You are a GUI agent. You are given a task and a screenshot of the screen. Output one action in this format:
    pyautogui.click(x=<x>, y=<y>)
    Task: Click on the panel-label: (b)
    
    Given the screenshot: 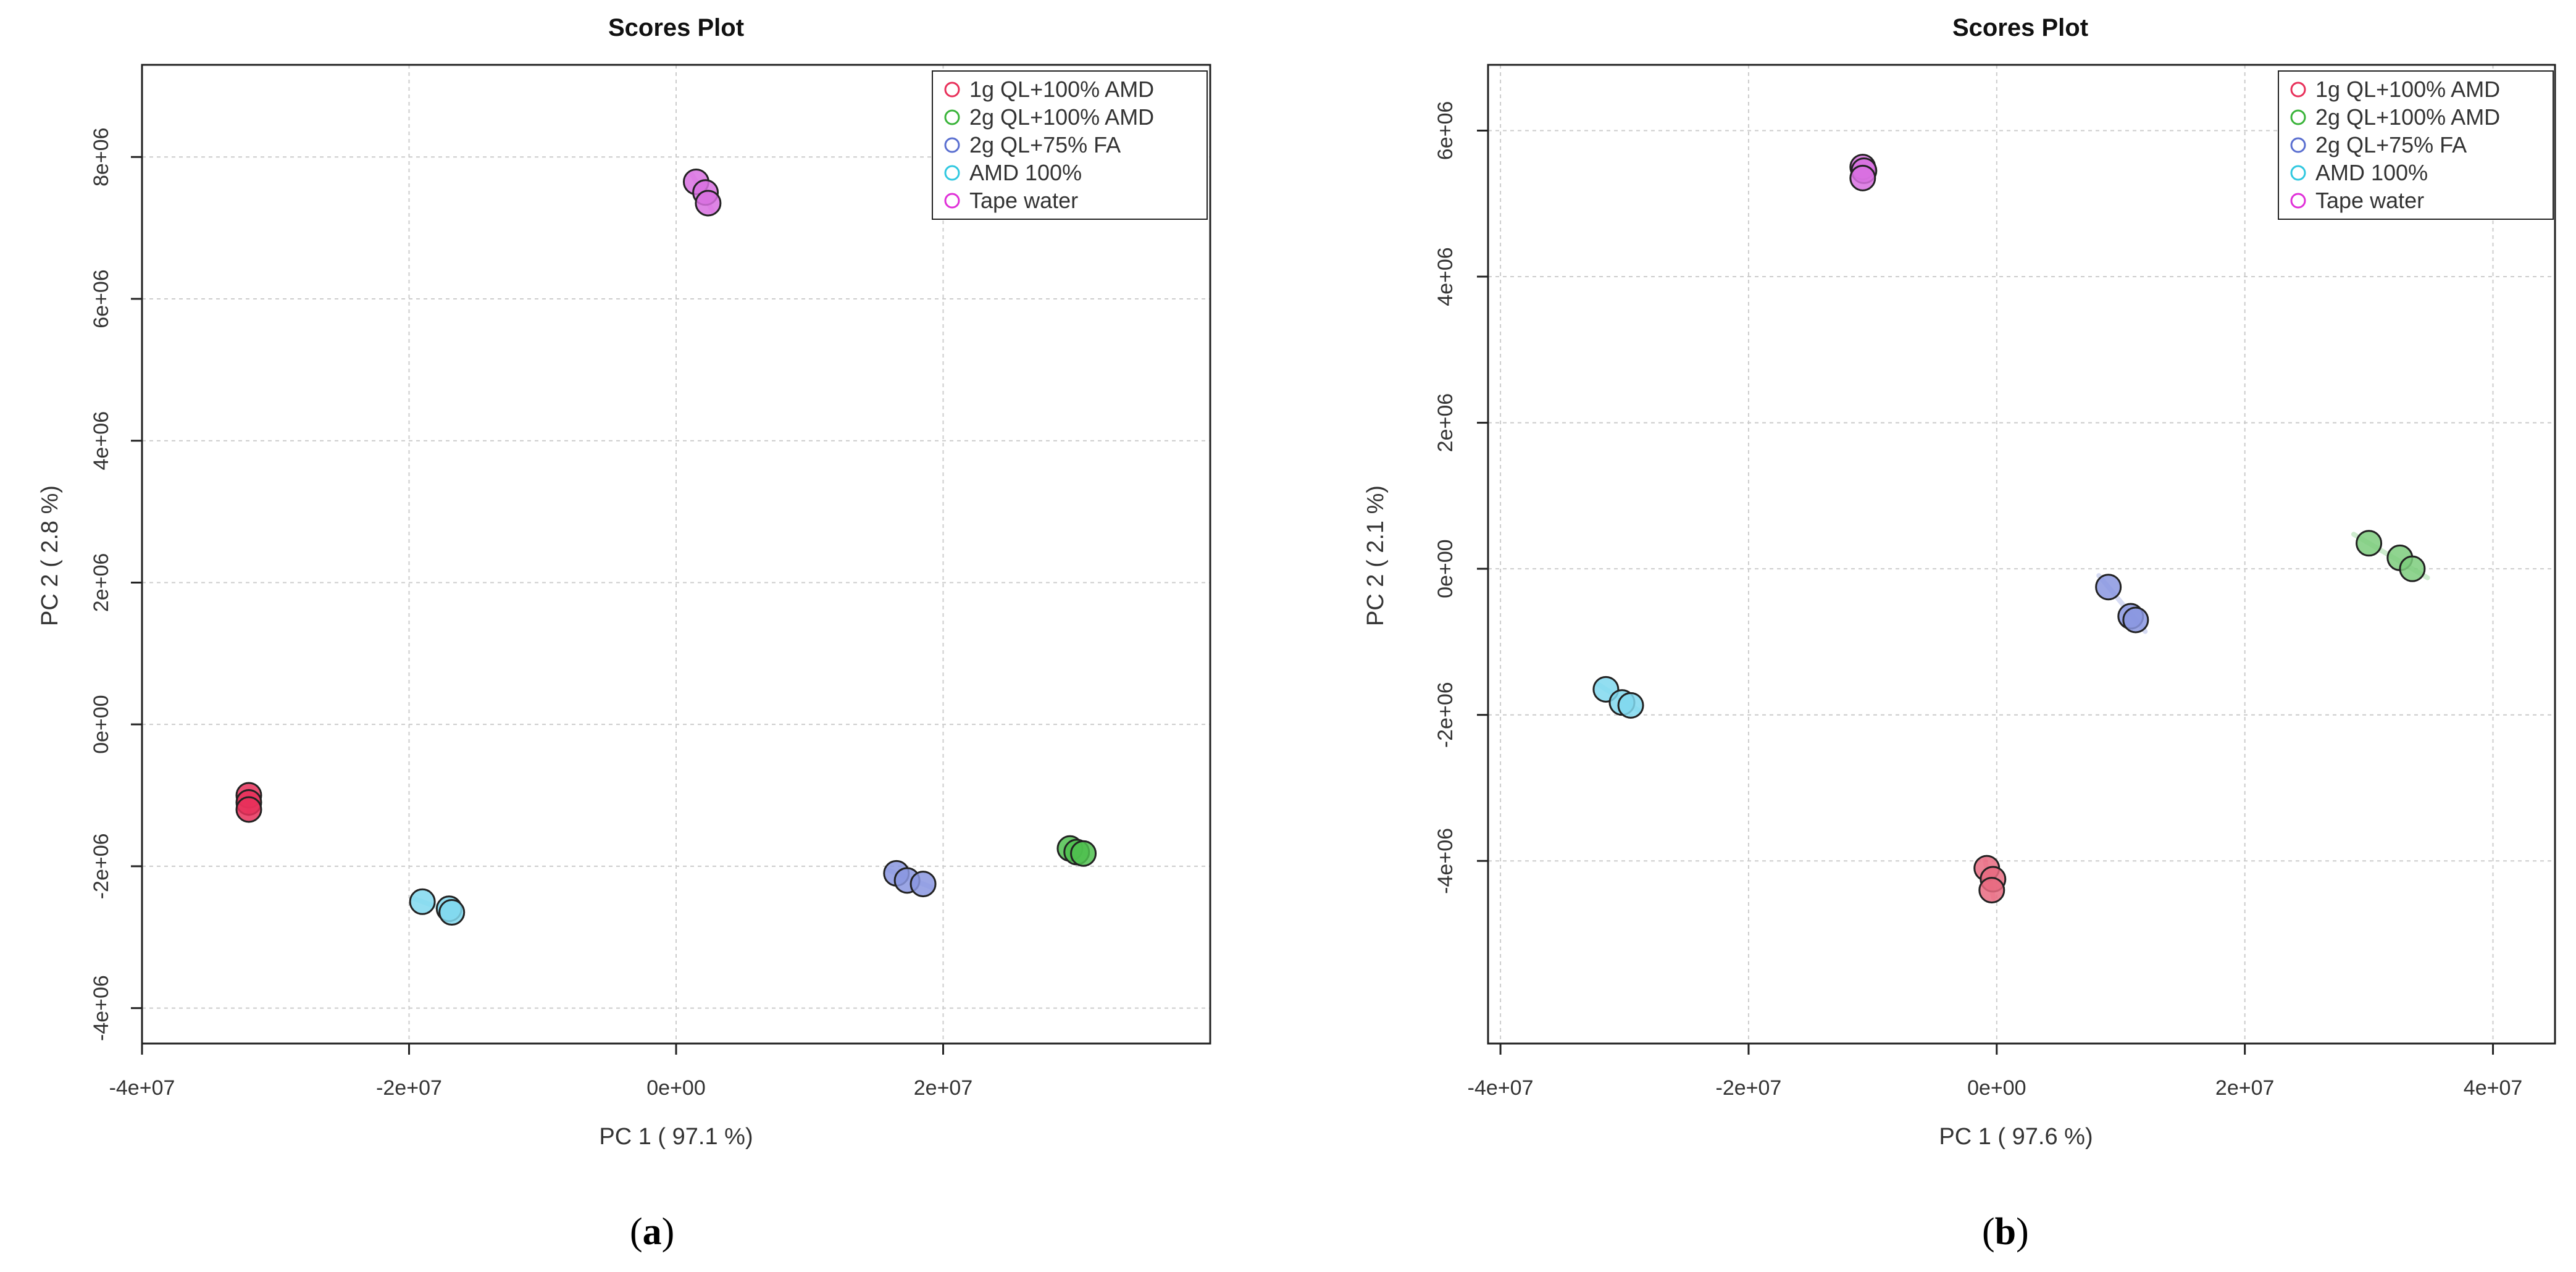 What is the action you would take?
    pyautogui.click(x=2005, y=1232)
    